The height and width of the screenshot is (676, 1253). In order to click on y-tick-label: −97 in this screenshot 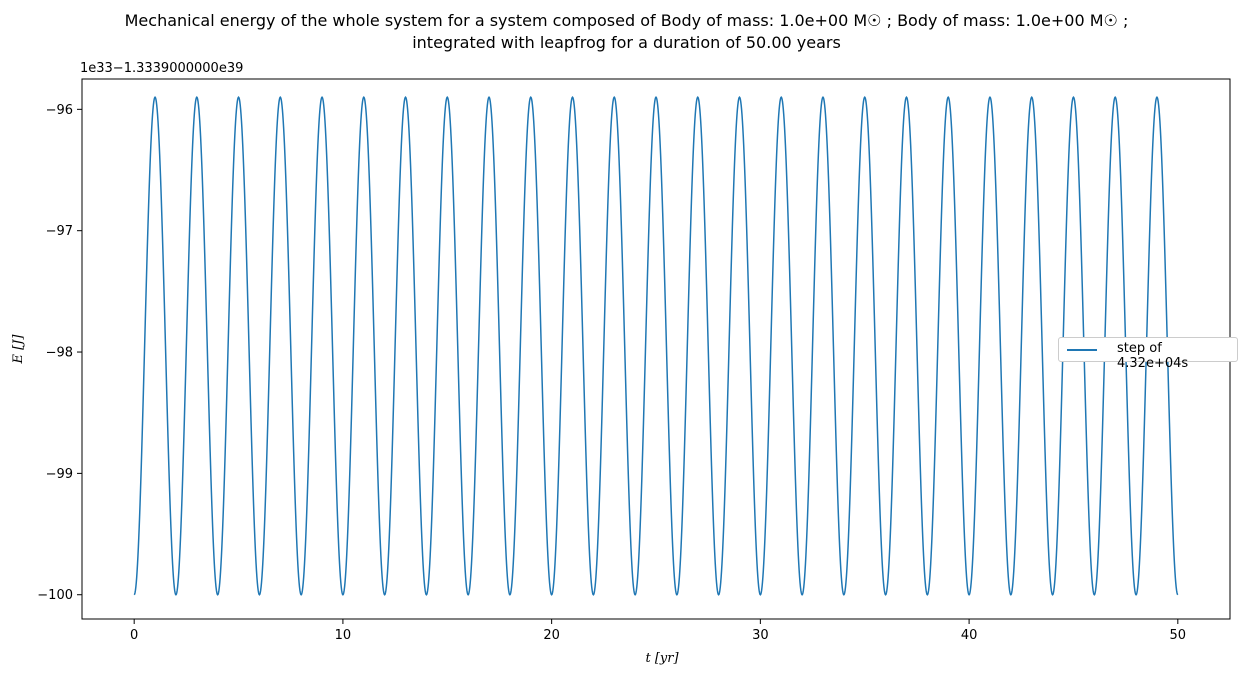, I will do `click(59, 231)`.